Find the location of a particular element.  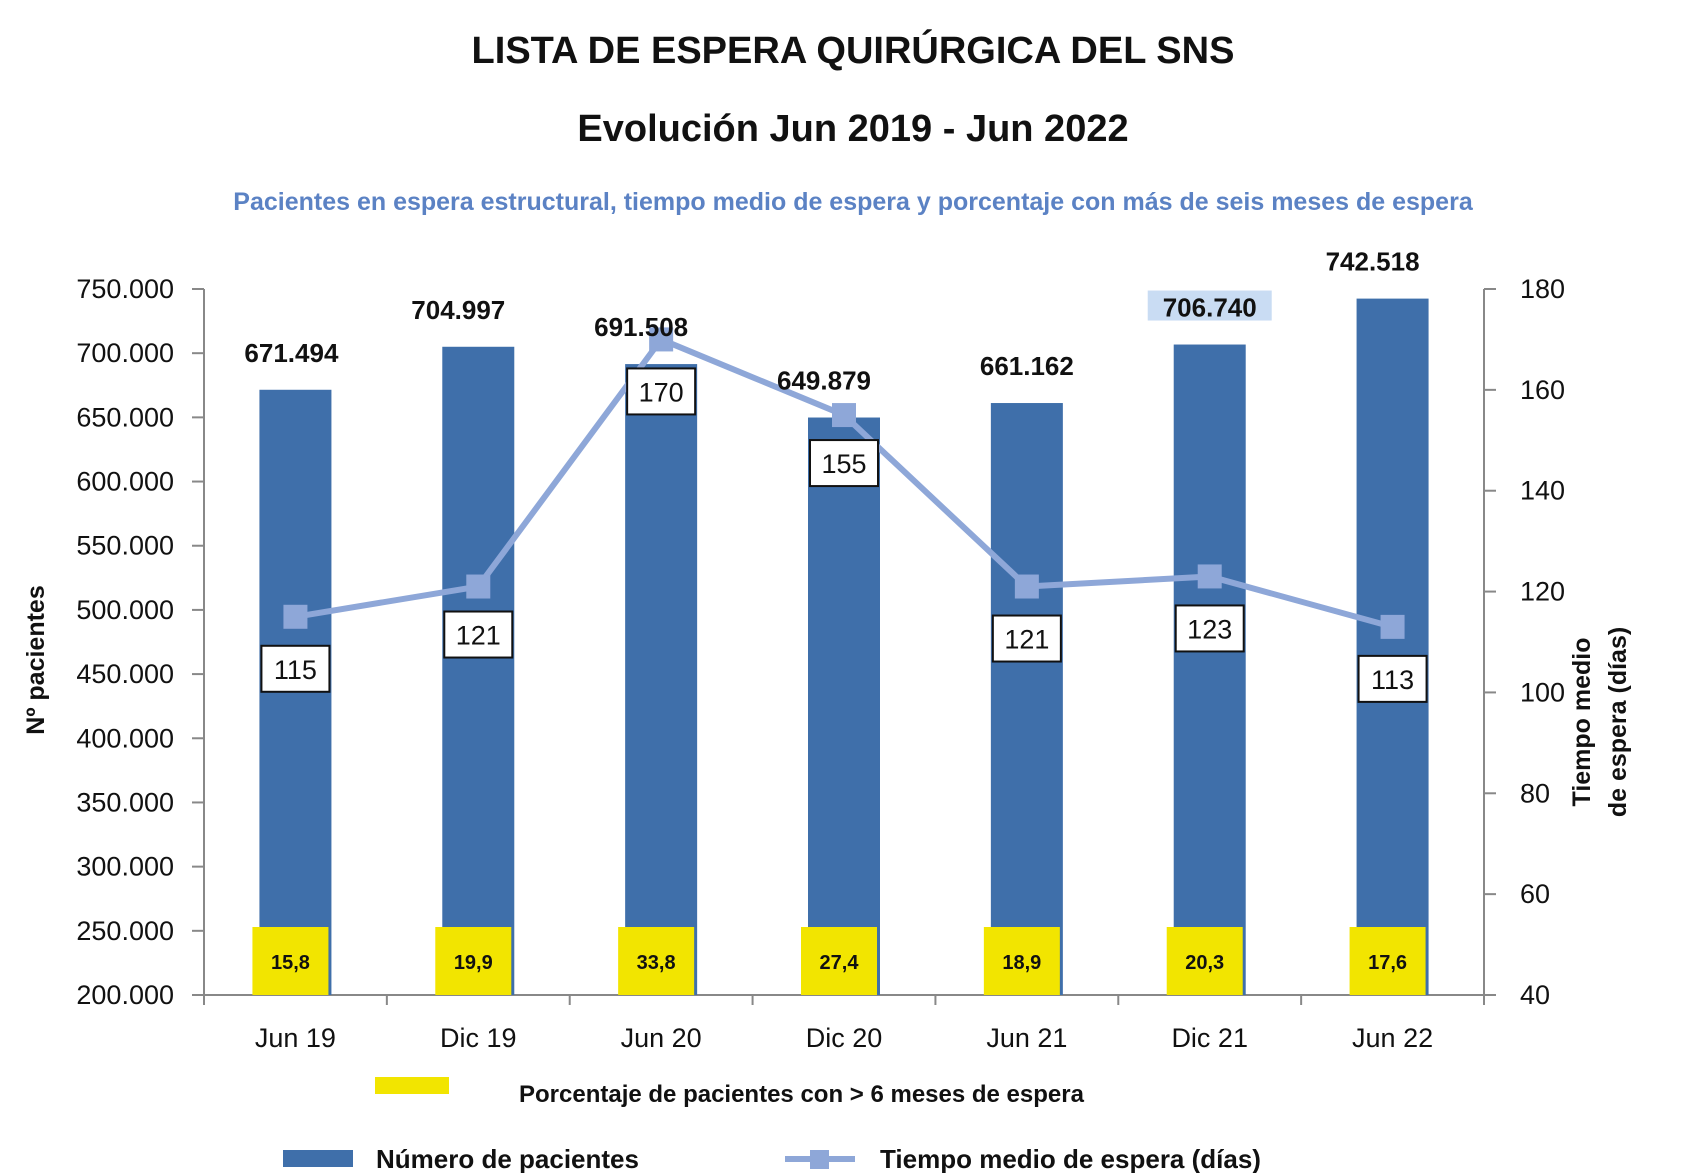

y2-tick-label: 160 is located at coordinates (1542, 390).